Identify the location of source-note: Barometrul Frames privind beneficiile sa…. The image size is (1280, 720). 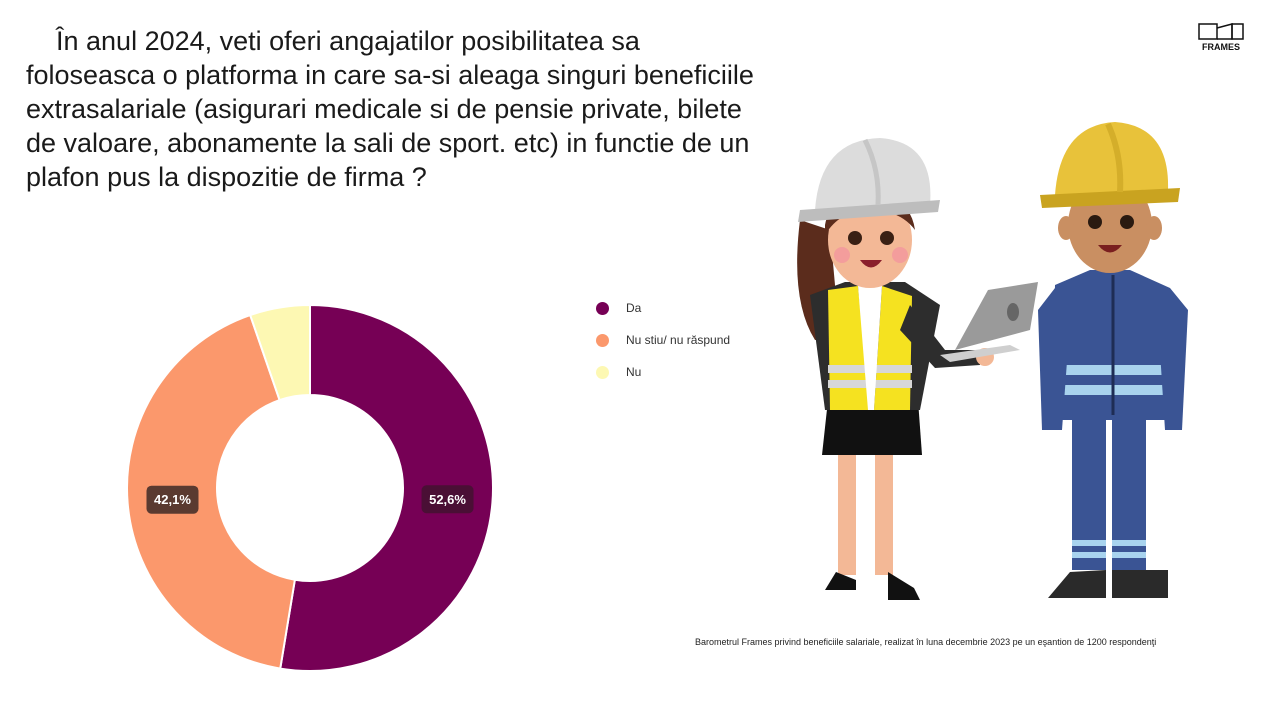
(926, 642).